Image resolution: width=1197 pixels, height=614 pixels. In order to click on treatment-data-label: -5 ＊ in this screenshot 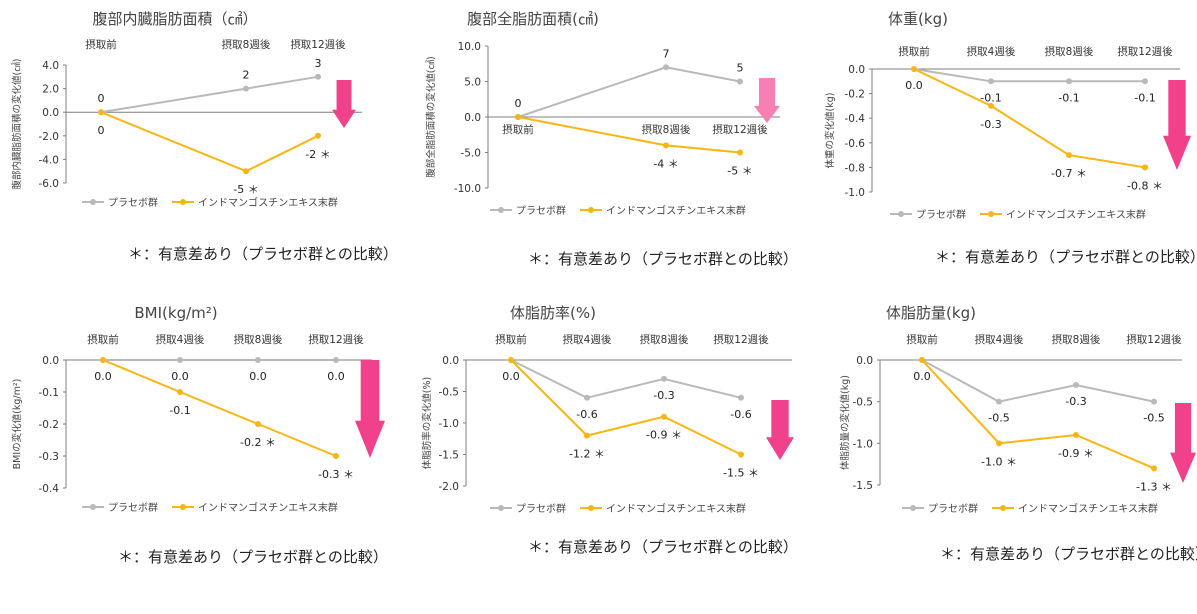, I will do `click(739, 171)`.